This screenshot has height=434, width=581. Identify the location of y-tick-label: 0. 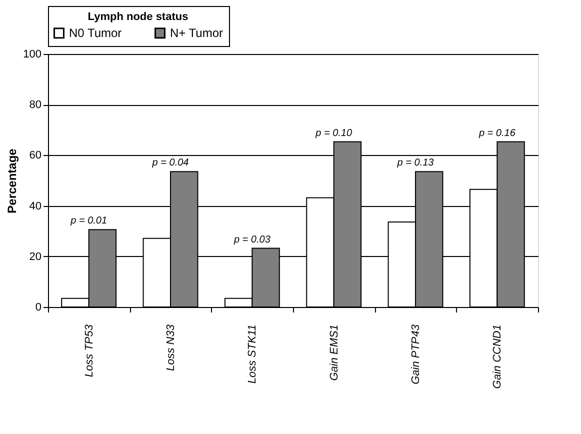
(38, 308).